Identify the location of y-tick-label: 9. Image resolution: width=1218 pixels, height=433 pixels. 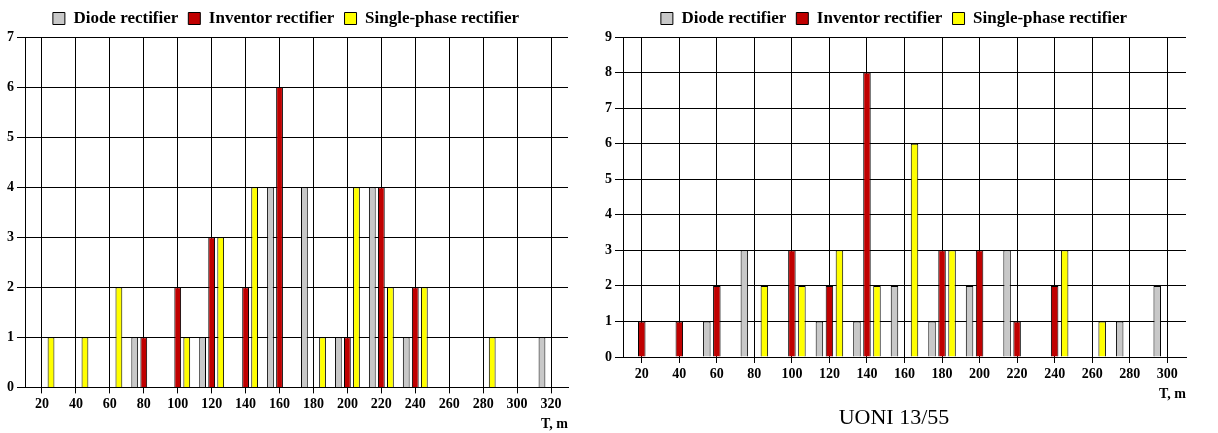
(608, 36).